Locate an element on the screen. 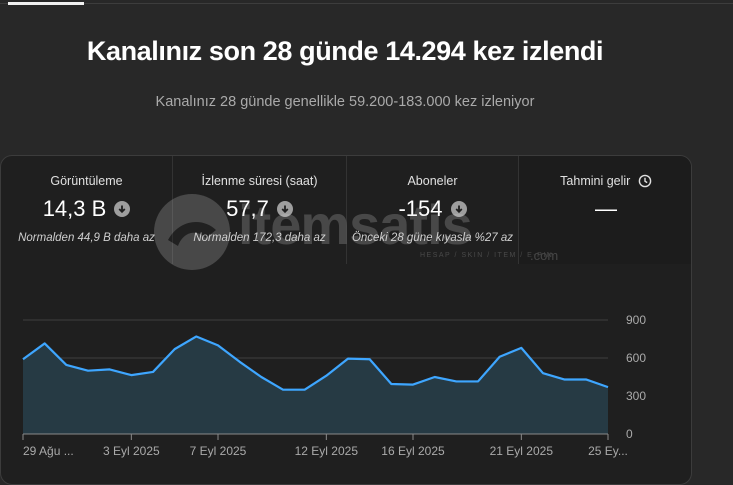  metric-label: Görüntüleme is located at coordinates (86, 181).